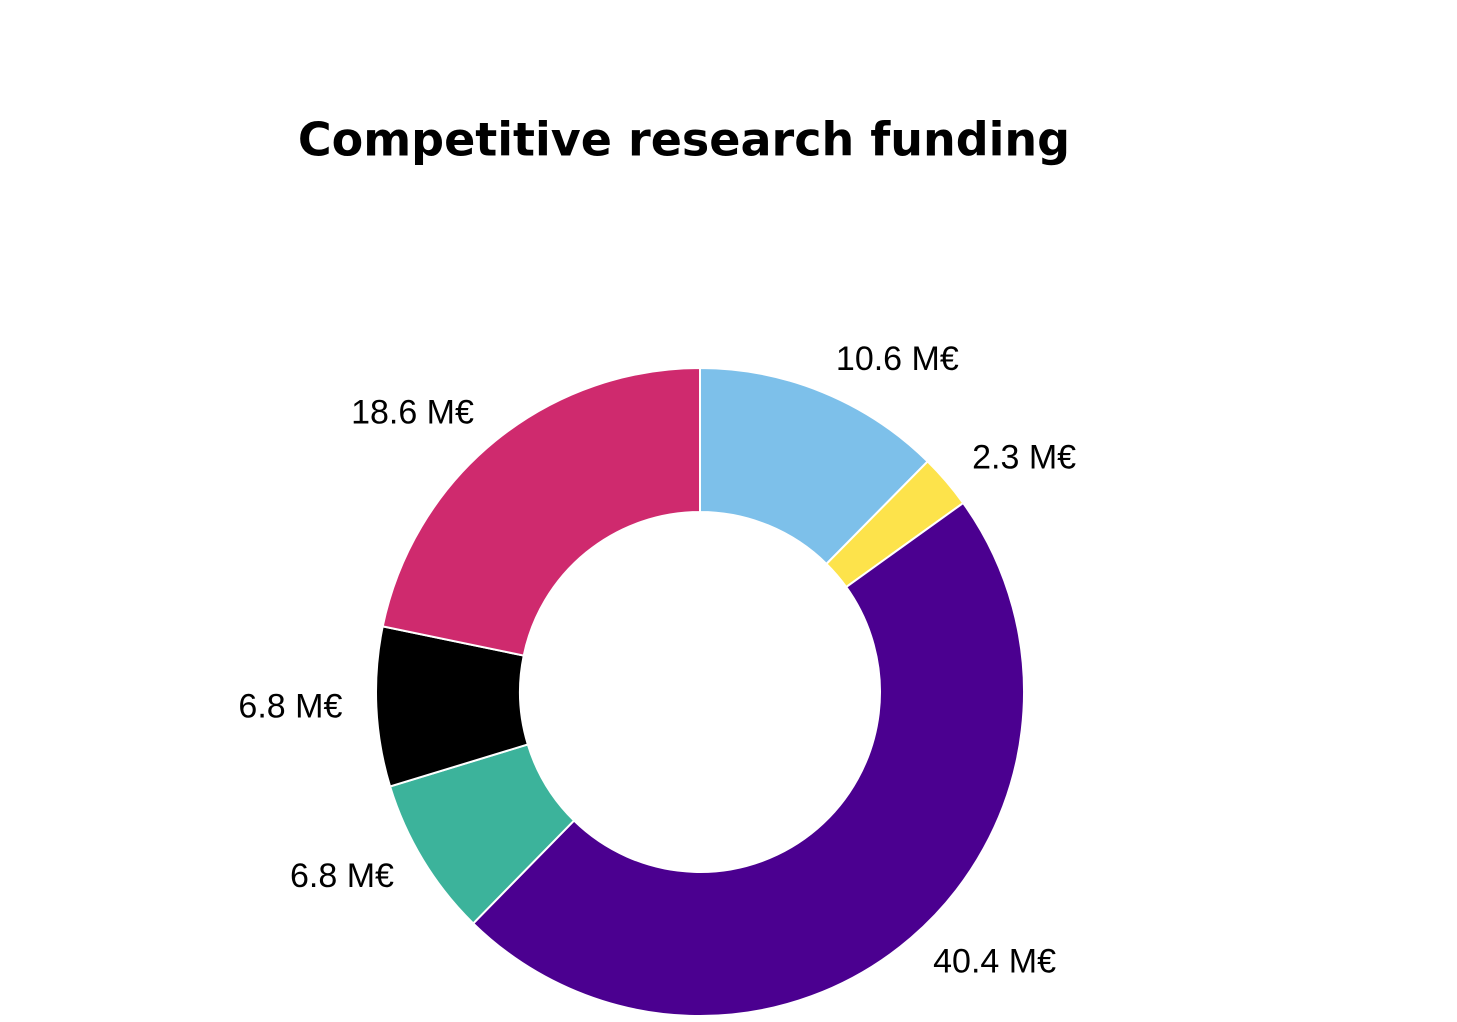 Image resolution: width=1457 pixels, height=1022 pixels. What do you see at coordinates (684, 140) in the screenshot?
I see `chart-title: Competitive research funding` at bounding box center [684, 140].